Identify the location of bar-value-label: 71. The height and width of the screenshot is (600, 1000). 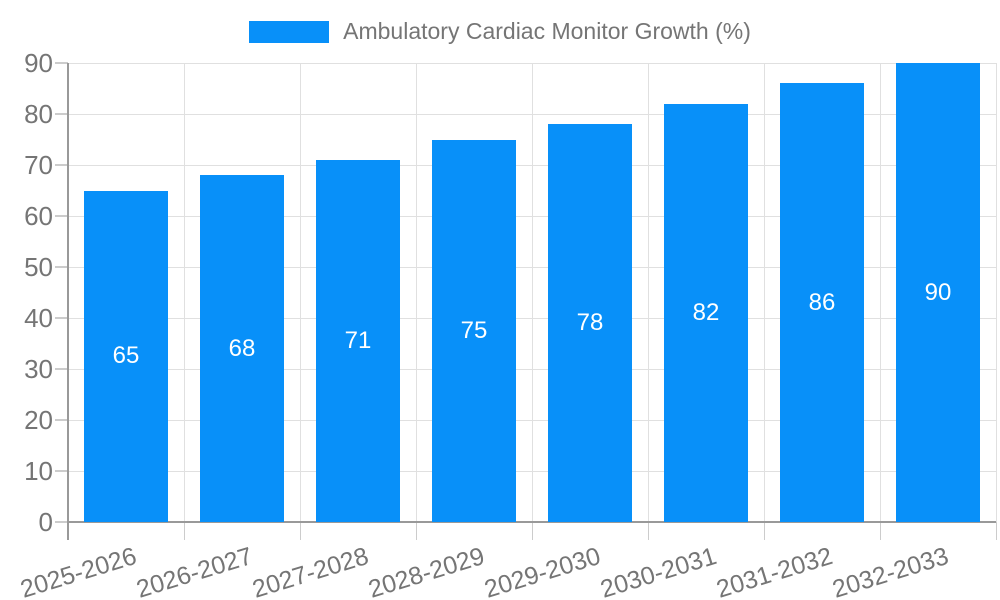
(358, 340).